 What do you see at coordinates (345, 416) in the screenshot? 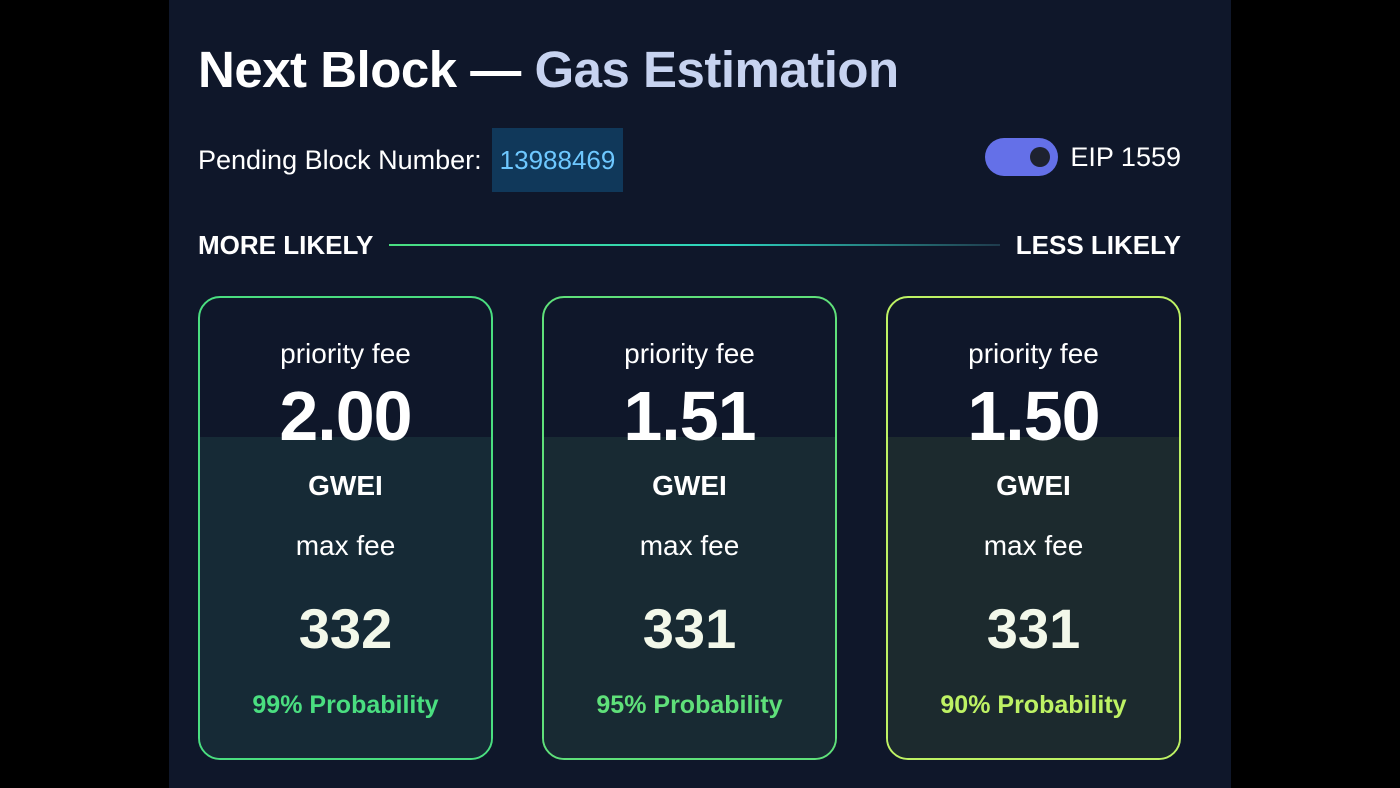
I see `priority-fee-value: 2.00` at bounding box center [345, 416].